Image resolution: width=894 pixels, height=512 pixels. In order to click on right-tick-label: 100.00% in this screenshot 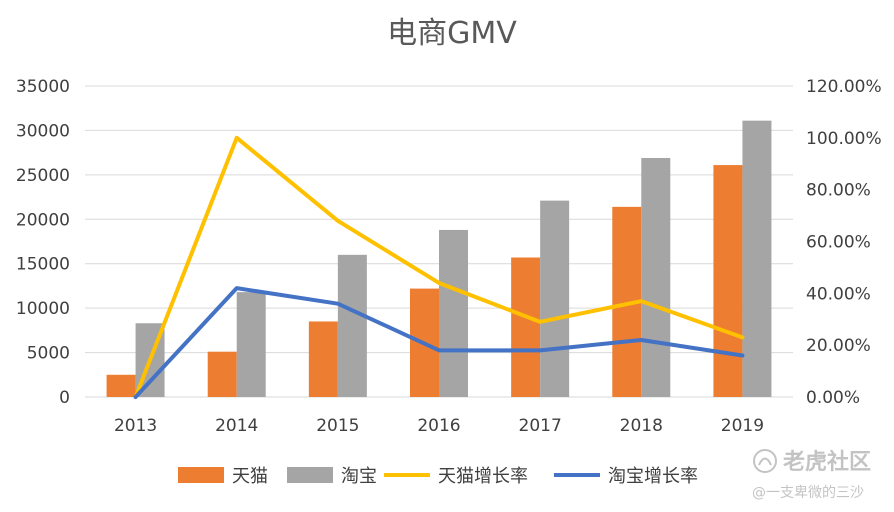, I will do `click(844, 139)`.